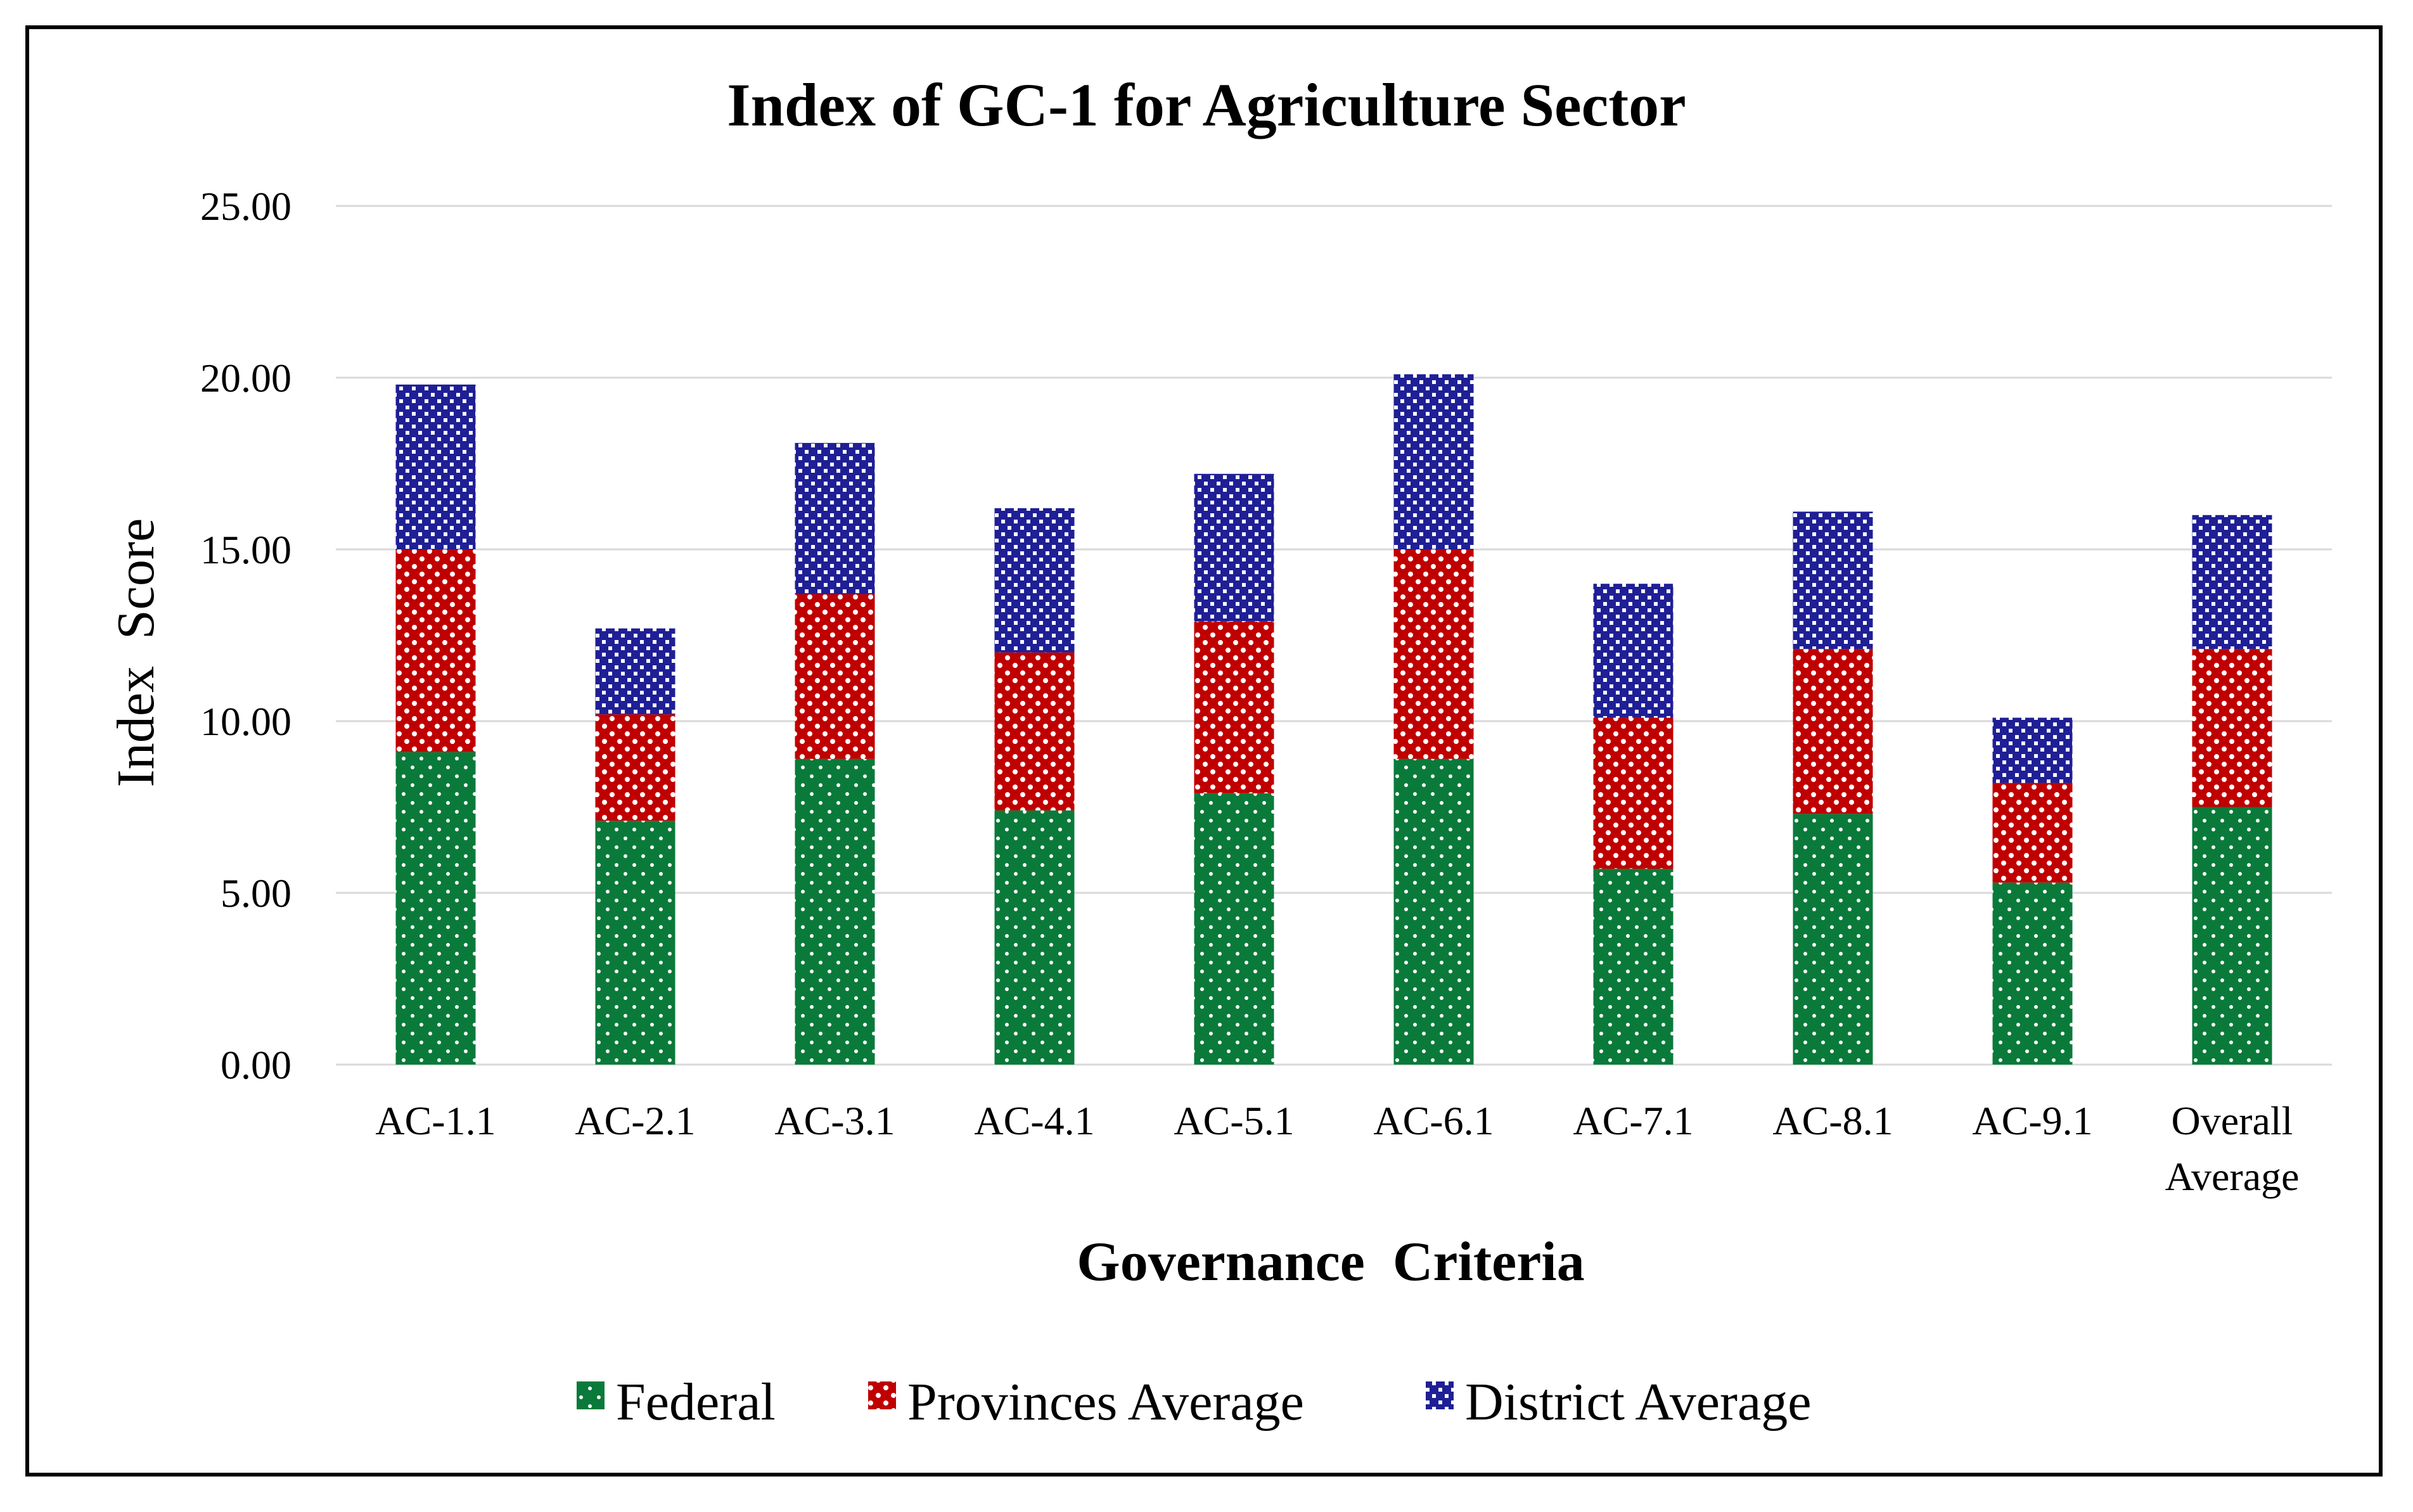 The height and width of the screenshot is (1512, 2413). I want to click on x-tick-label: AC-9.1, so click(2032, 1120).